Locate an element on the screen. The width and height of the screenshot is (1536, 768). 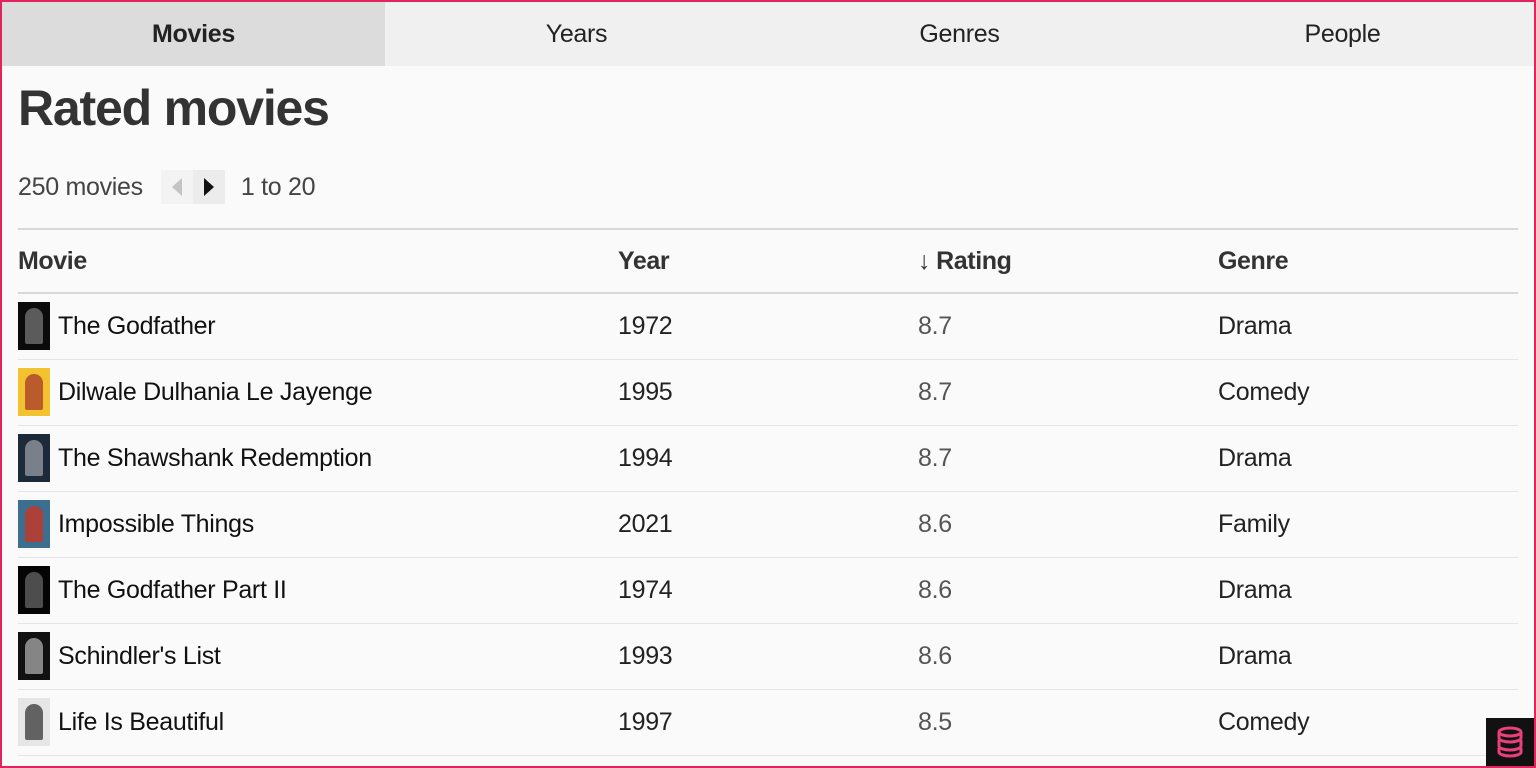
movie-wrap: Dilwale Dulhania Le Jayenge is located at coordinates (318, 392).